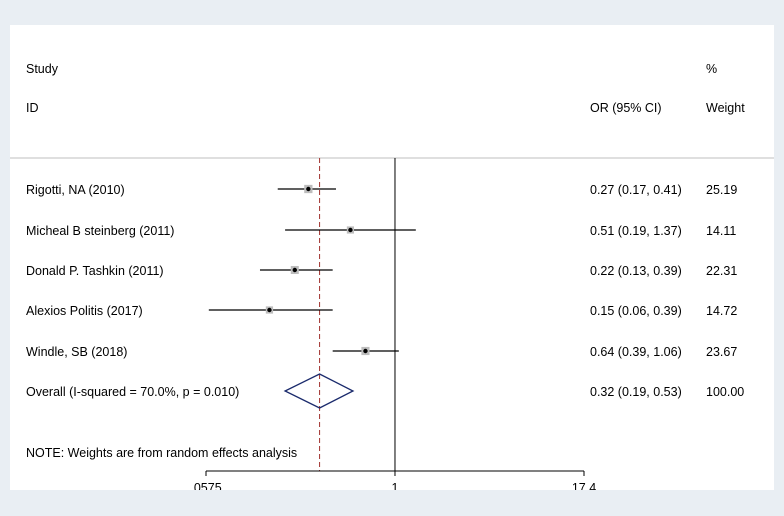 This screenshot has height=516, width=784. What do you see at coordinates (721, 231) in the screenshot?
I see `study-weight: 14.11` at bounding box center [721, 231].